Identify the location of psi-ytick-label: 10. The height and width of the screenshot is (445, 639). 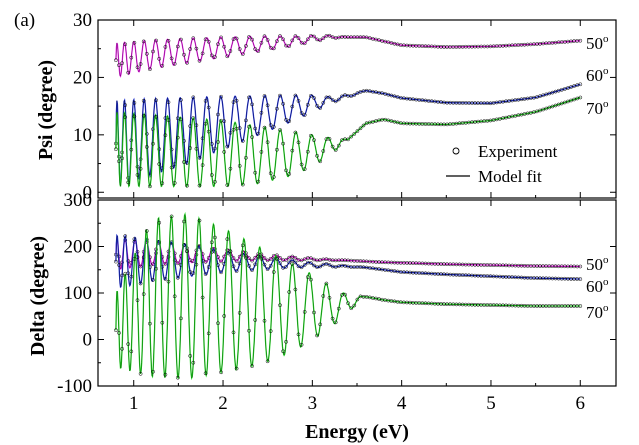
(82, 135).